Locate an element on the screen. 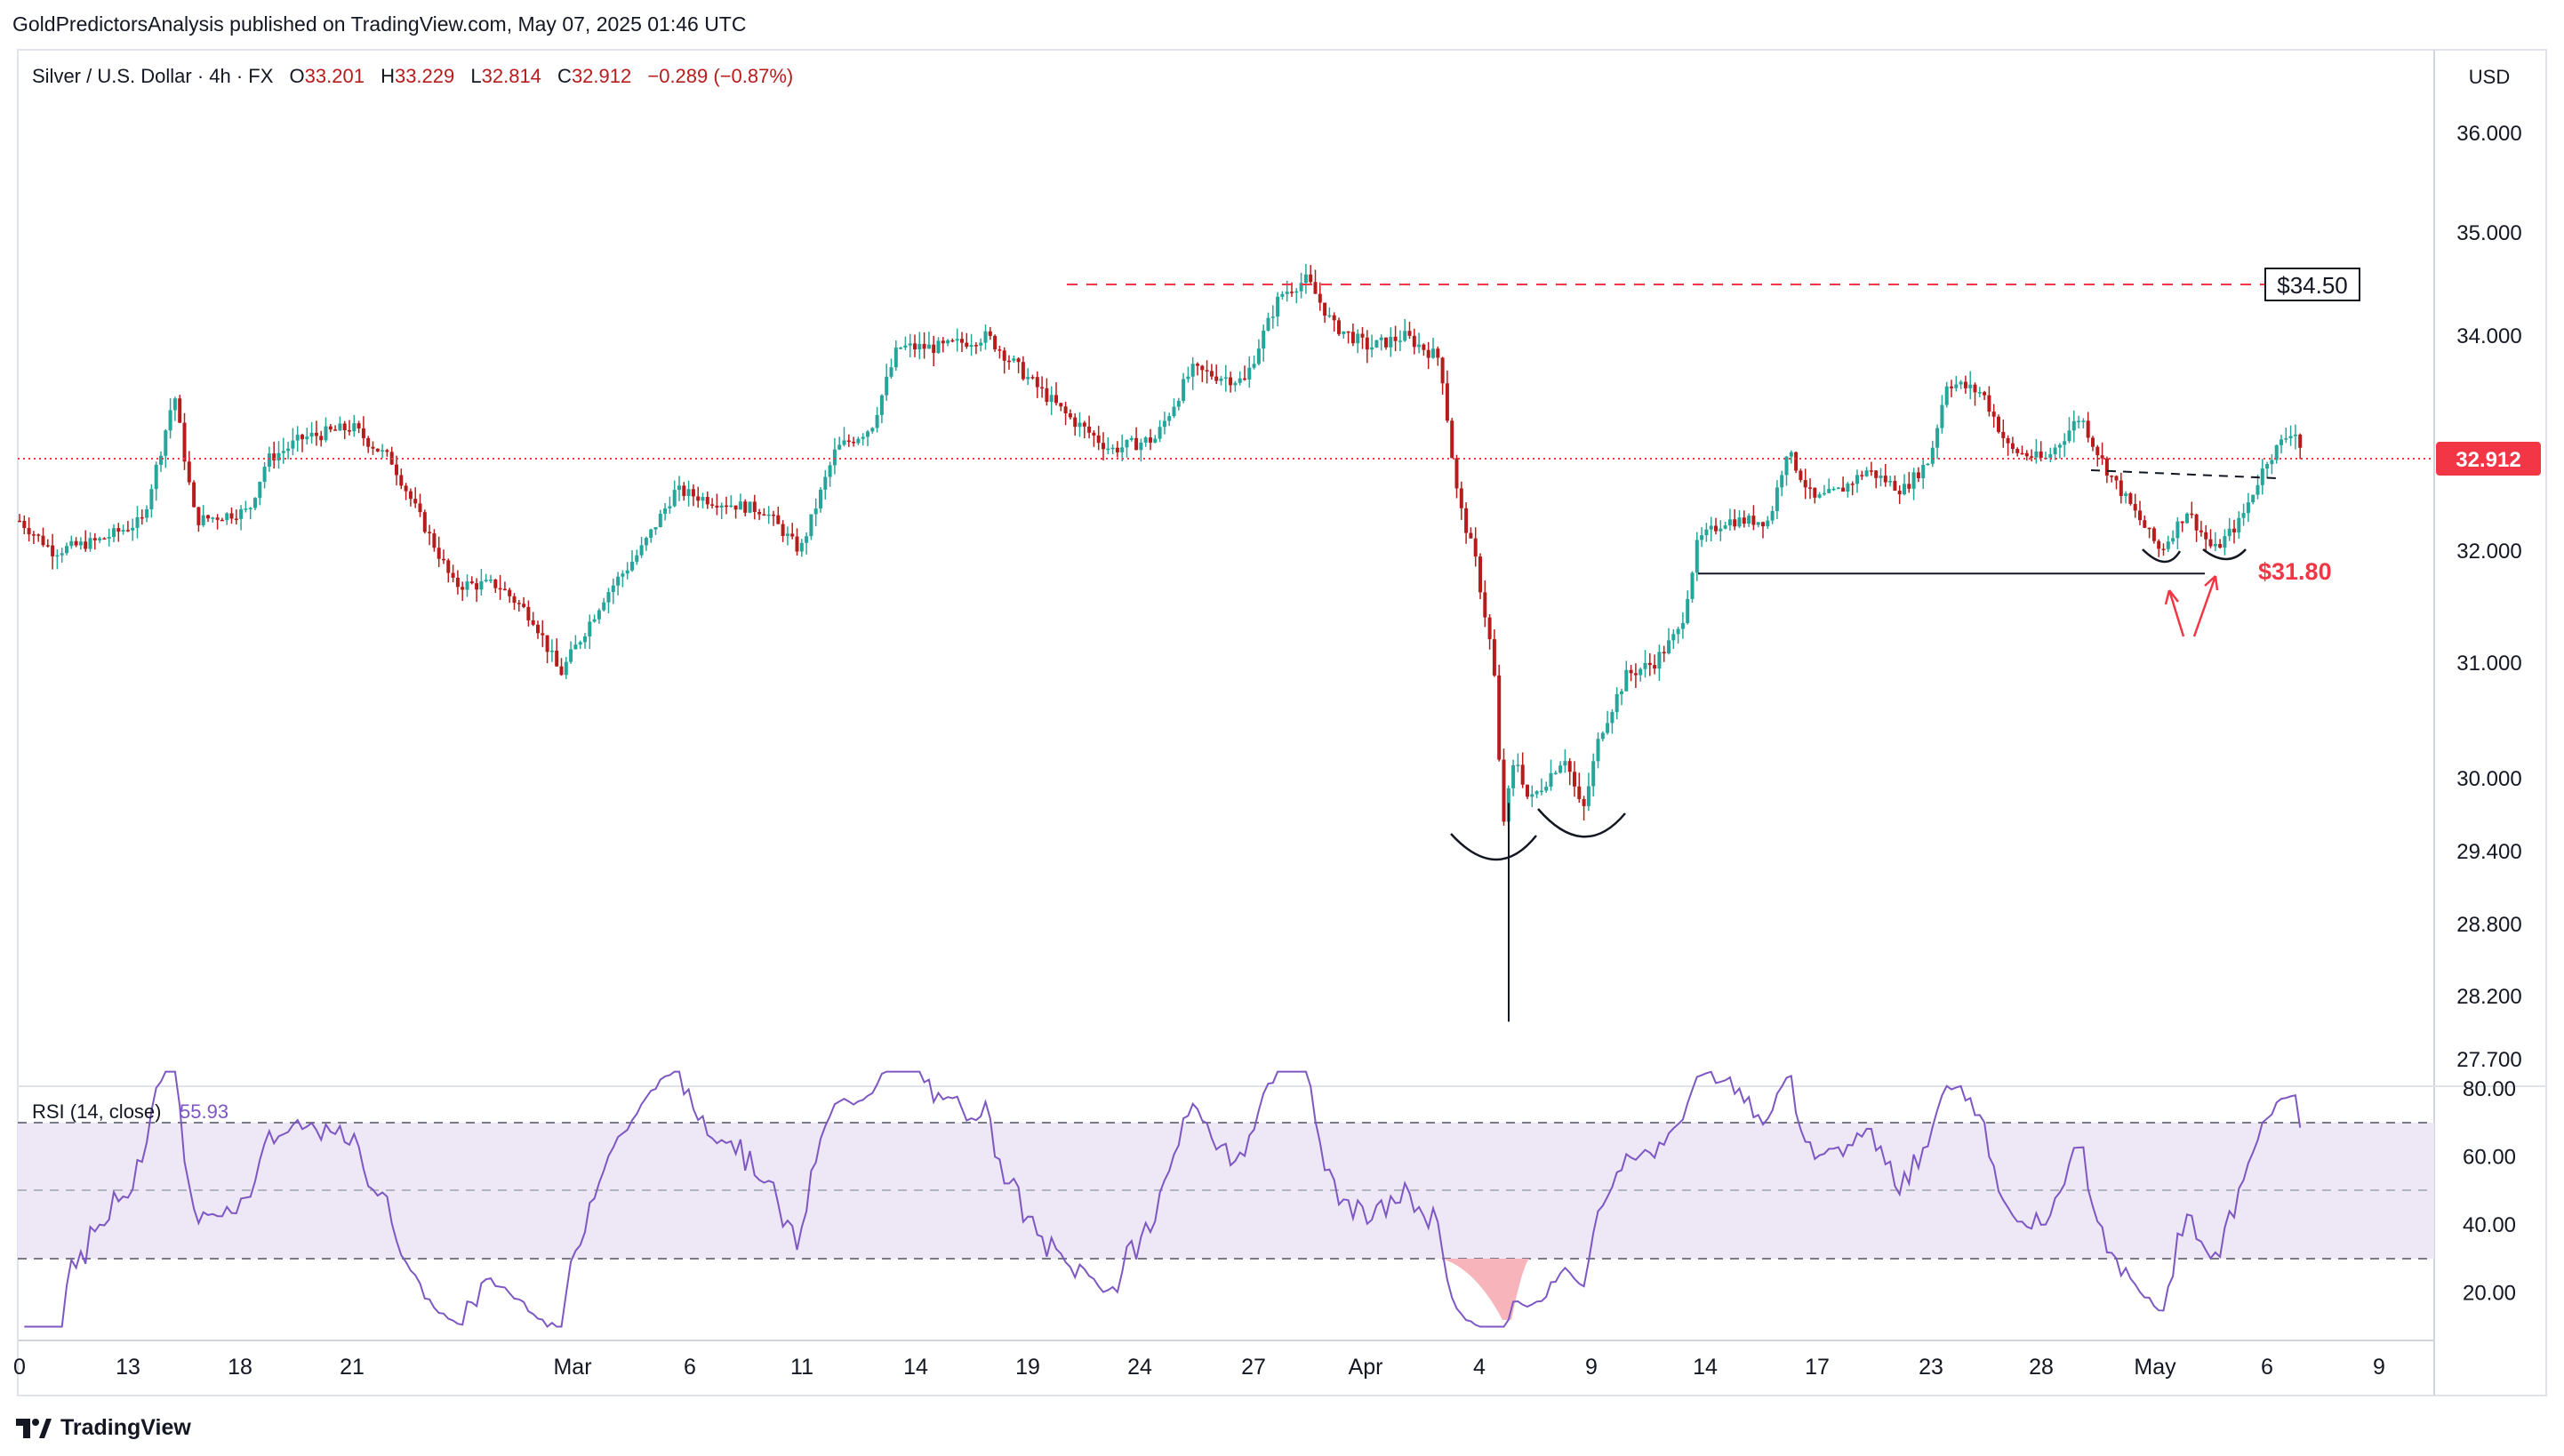 Image resolution: width=2564 pixels, height=1456 pixels. price-tick: 32.000 is located at coordinates (2488, 552).